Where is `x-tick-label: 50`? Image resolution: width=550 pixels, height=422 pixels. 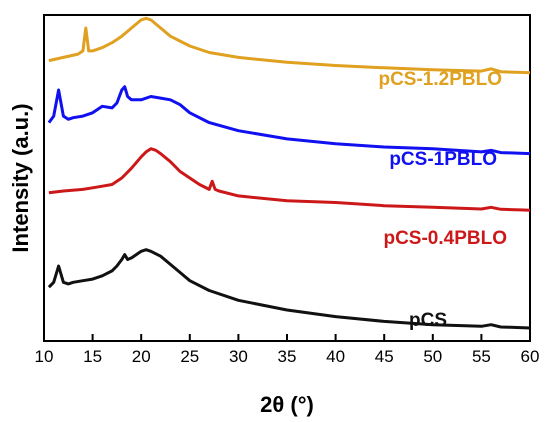 x-tick-label: 50 is located at coordinates (432, 356).